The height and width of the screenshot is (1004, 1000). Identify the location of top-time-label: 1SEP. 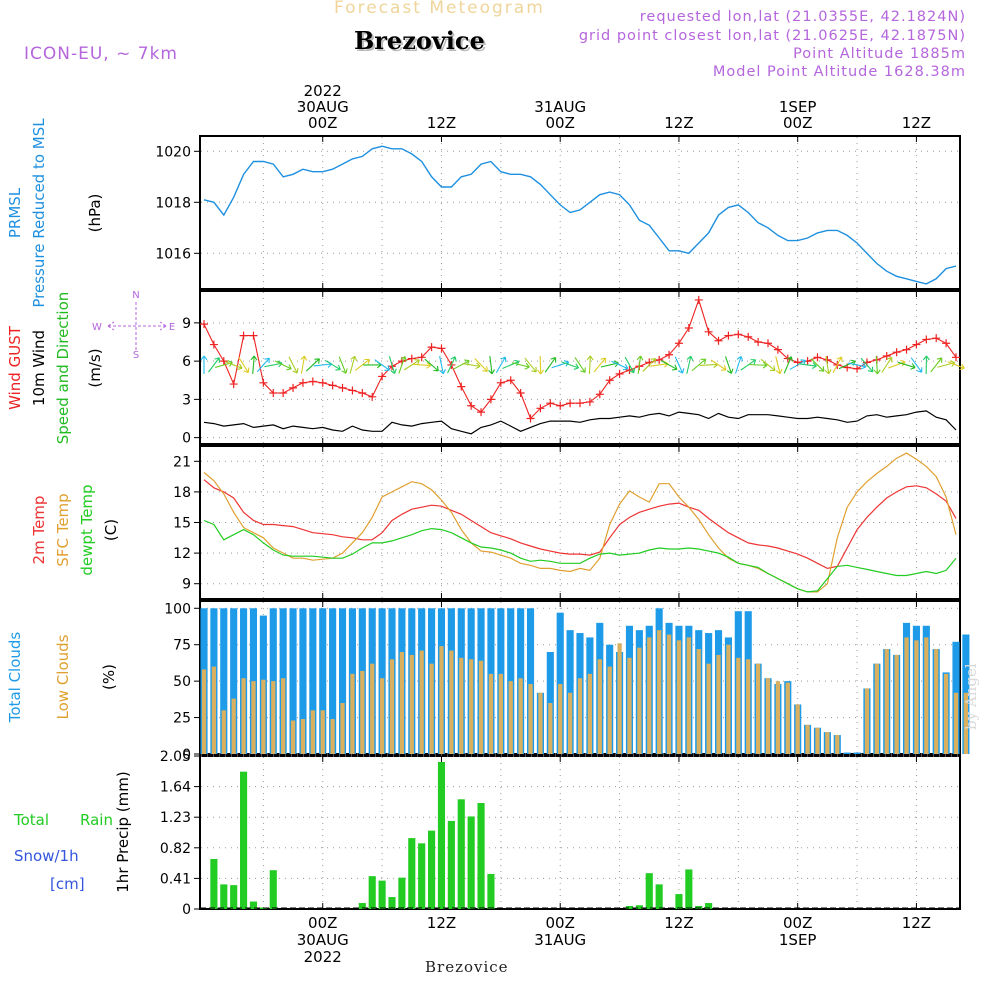
(798, 107).